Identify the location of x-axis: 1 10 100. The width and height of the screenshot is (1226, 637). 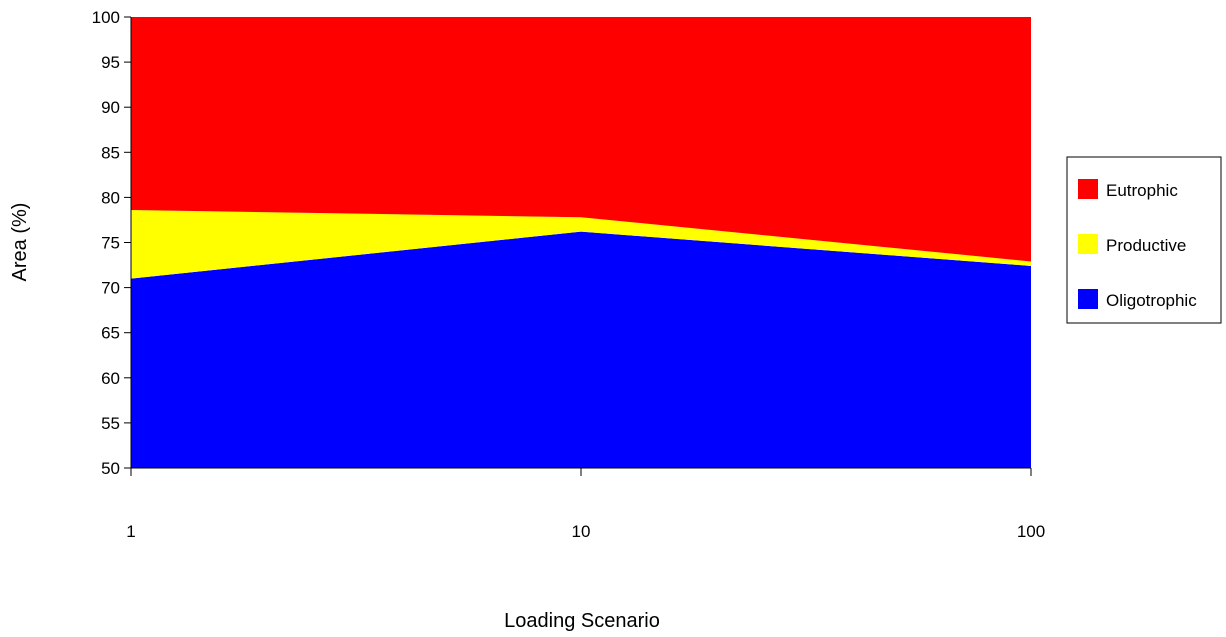
(585, 504).